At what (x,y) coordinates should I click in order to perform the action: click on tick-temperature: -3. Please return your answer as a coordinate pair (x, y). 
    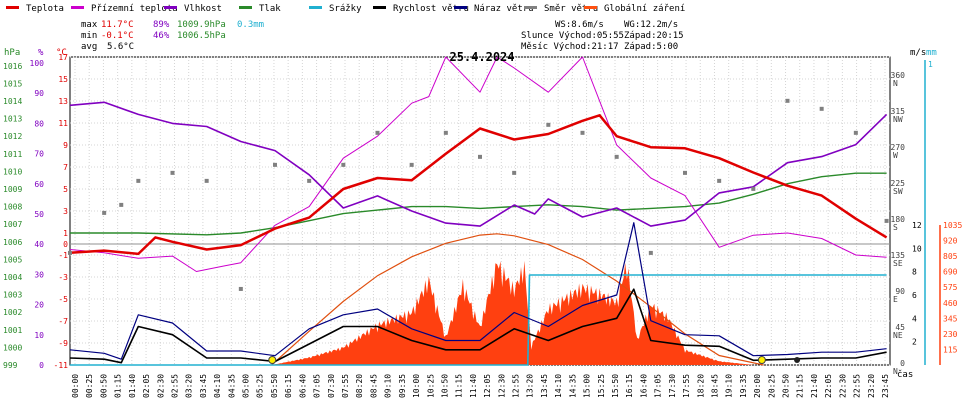
    Looking at the image, I should click on (63, 277).